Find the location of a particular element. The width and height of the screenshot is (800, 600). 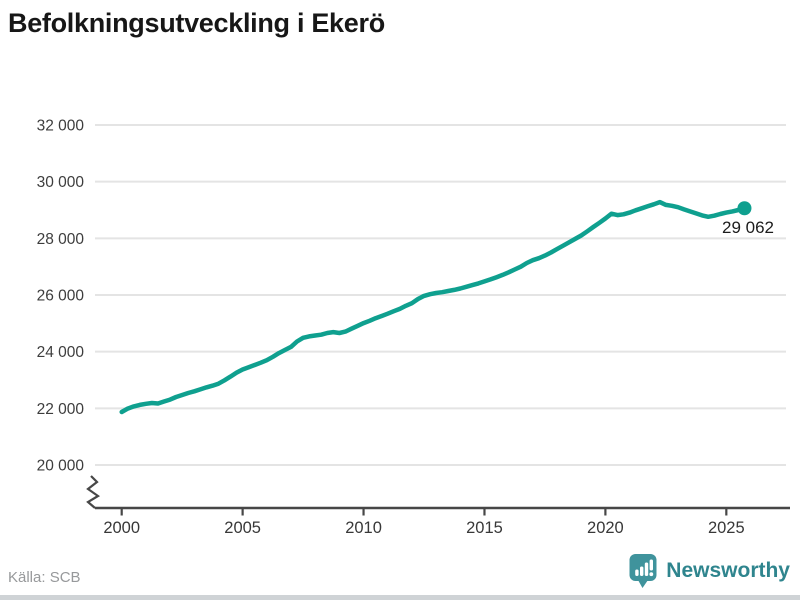

y-tick-label: 28 000 is located at coordinates (61, 239).